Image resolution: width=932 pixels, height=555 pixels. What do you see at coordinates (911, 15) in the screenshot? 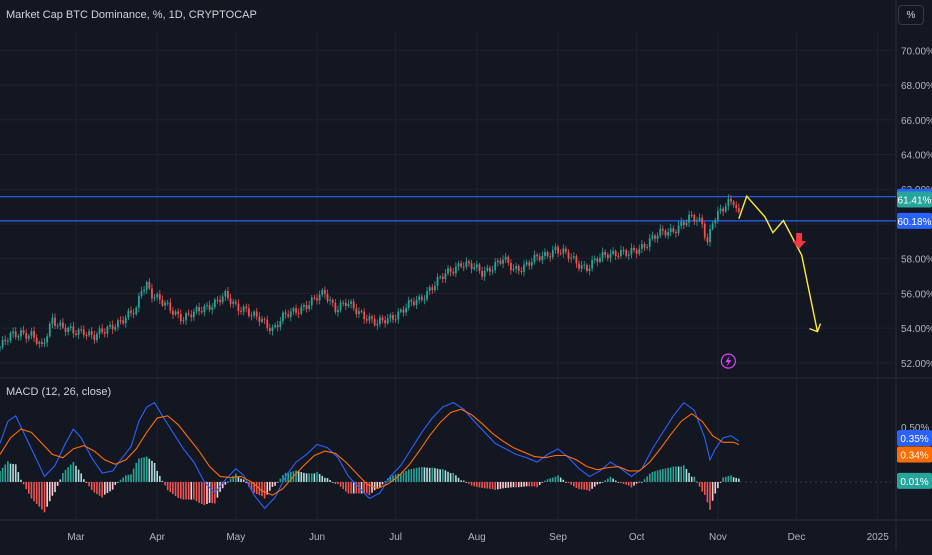
I see `unit-toggle-button: %` at bounding box center [911, 15].